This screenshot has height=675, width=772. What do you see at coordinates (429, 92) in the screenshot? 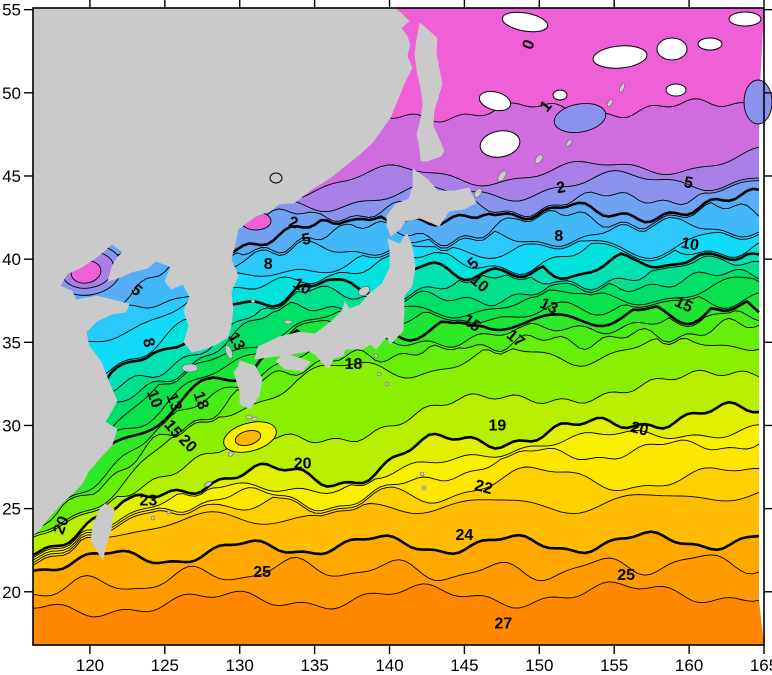
I see `land-sakhalin` at bounding box center [429, 92].